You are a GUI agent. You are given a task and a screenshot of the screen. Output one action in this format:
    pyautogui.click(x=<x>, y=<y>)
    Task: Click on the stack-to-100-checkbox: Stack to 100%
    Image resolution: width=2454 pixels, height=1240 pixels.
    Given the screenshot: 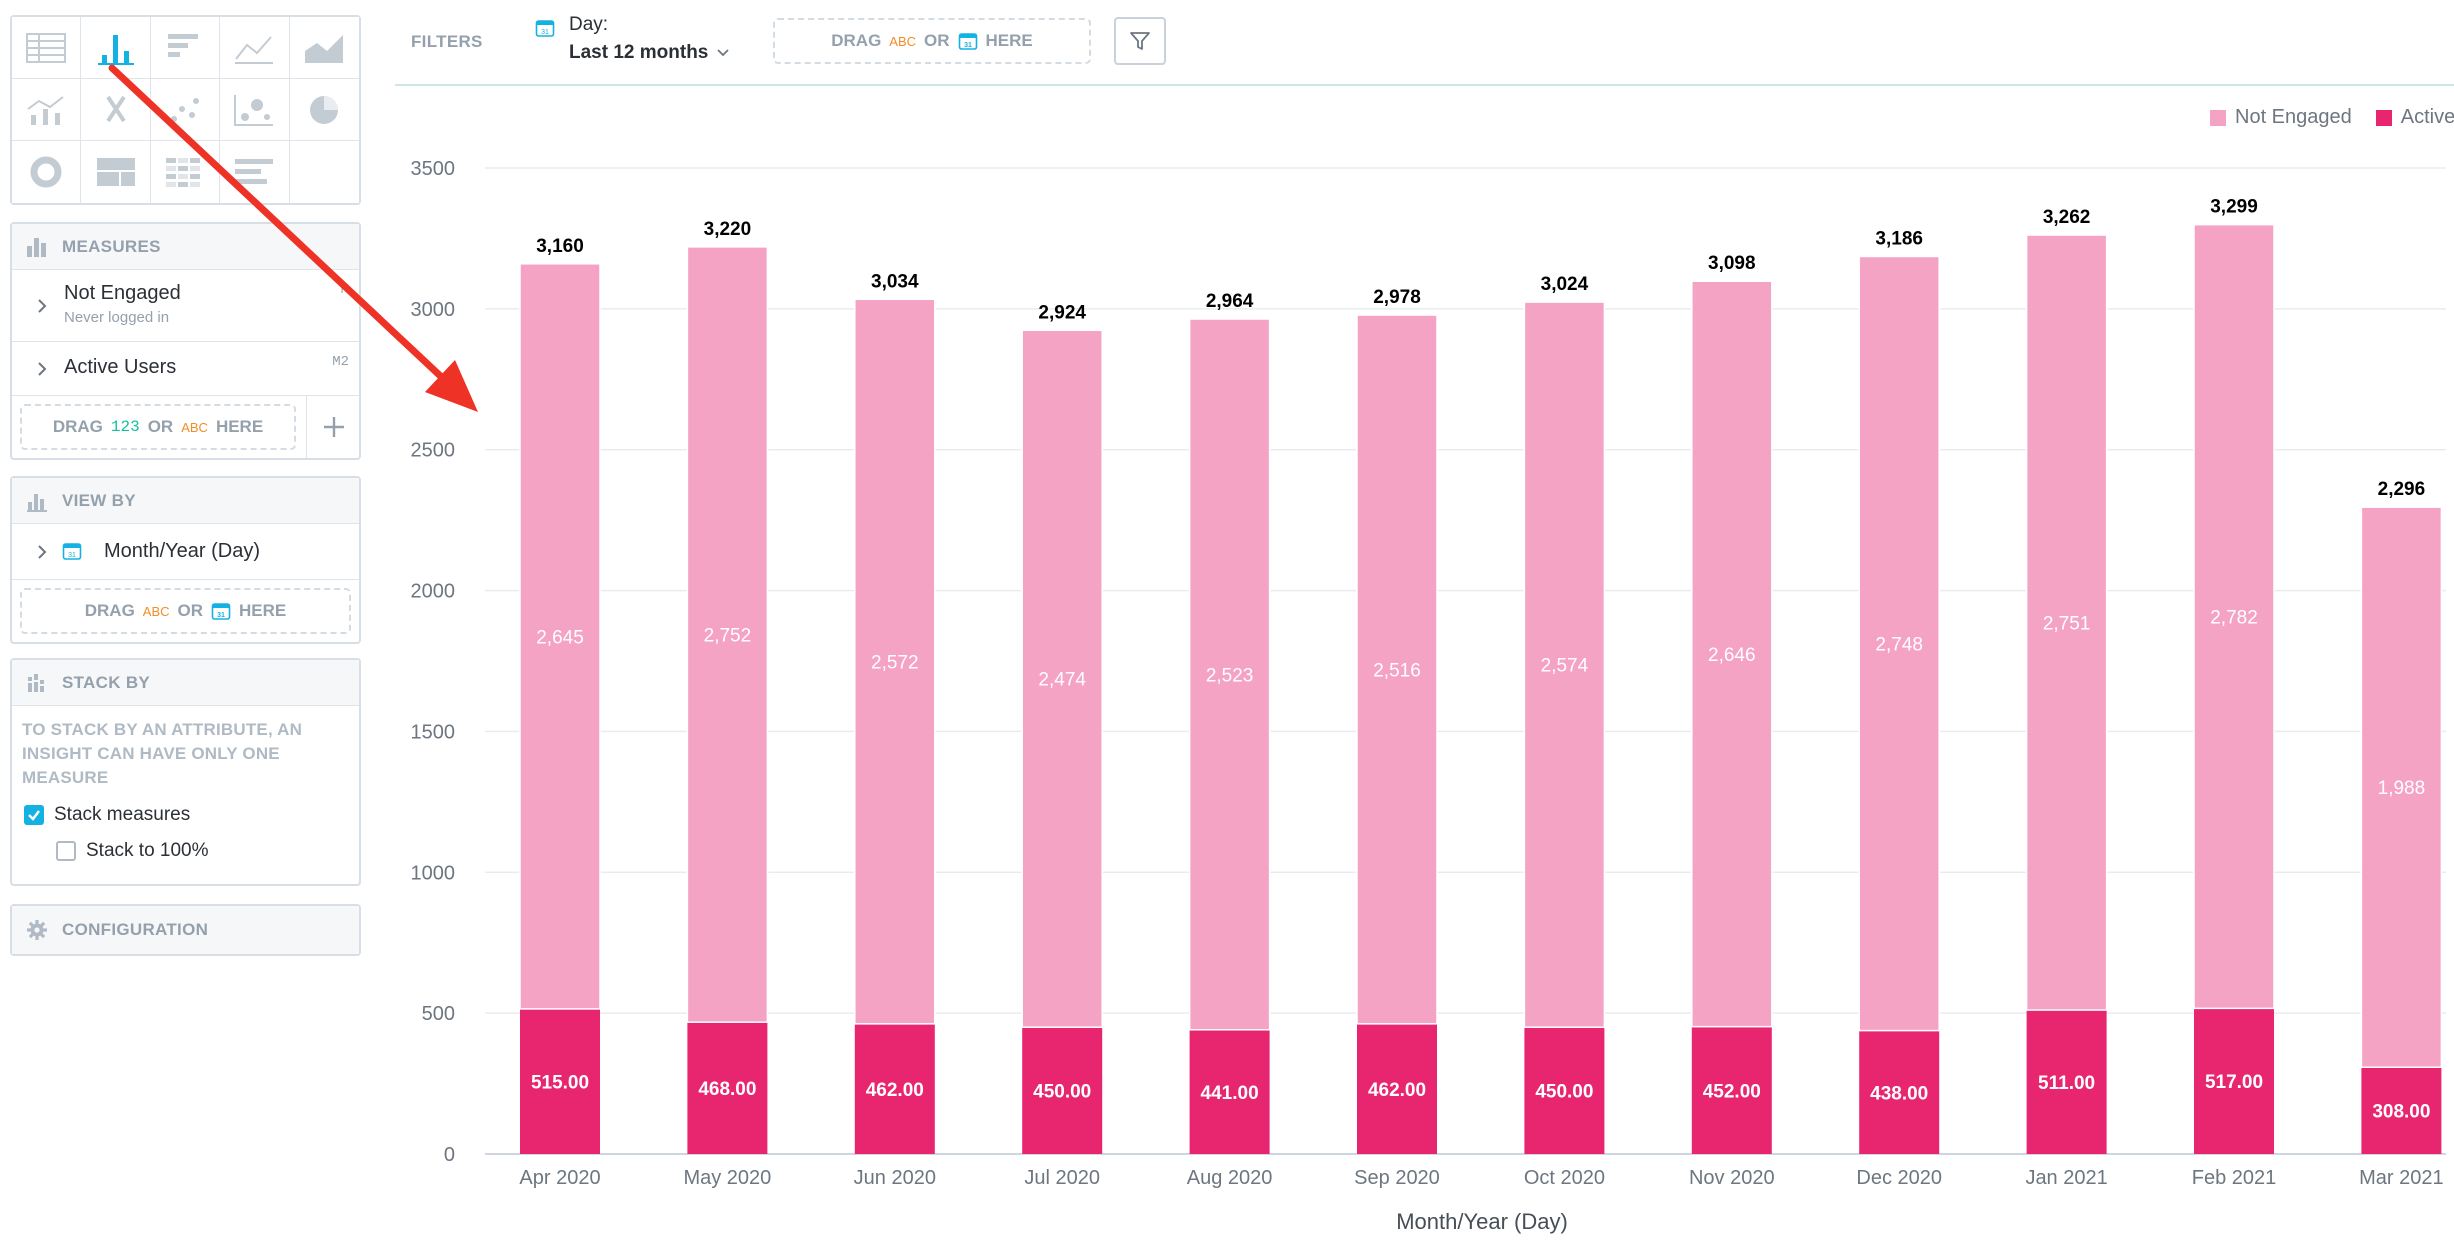 What is the action you would take?
    pyautogui.click(x=207, y=851)
    